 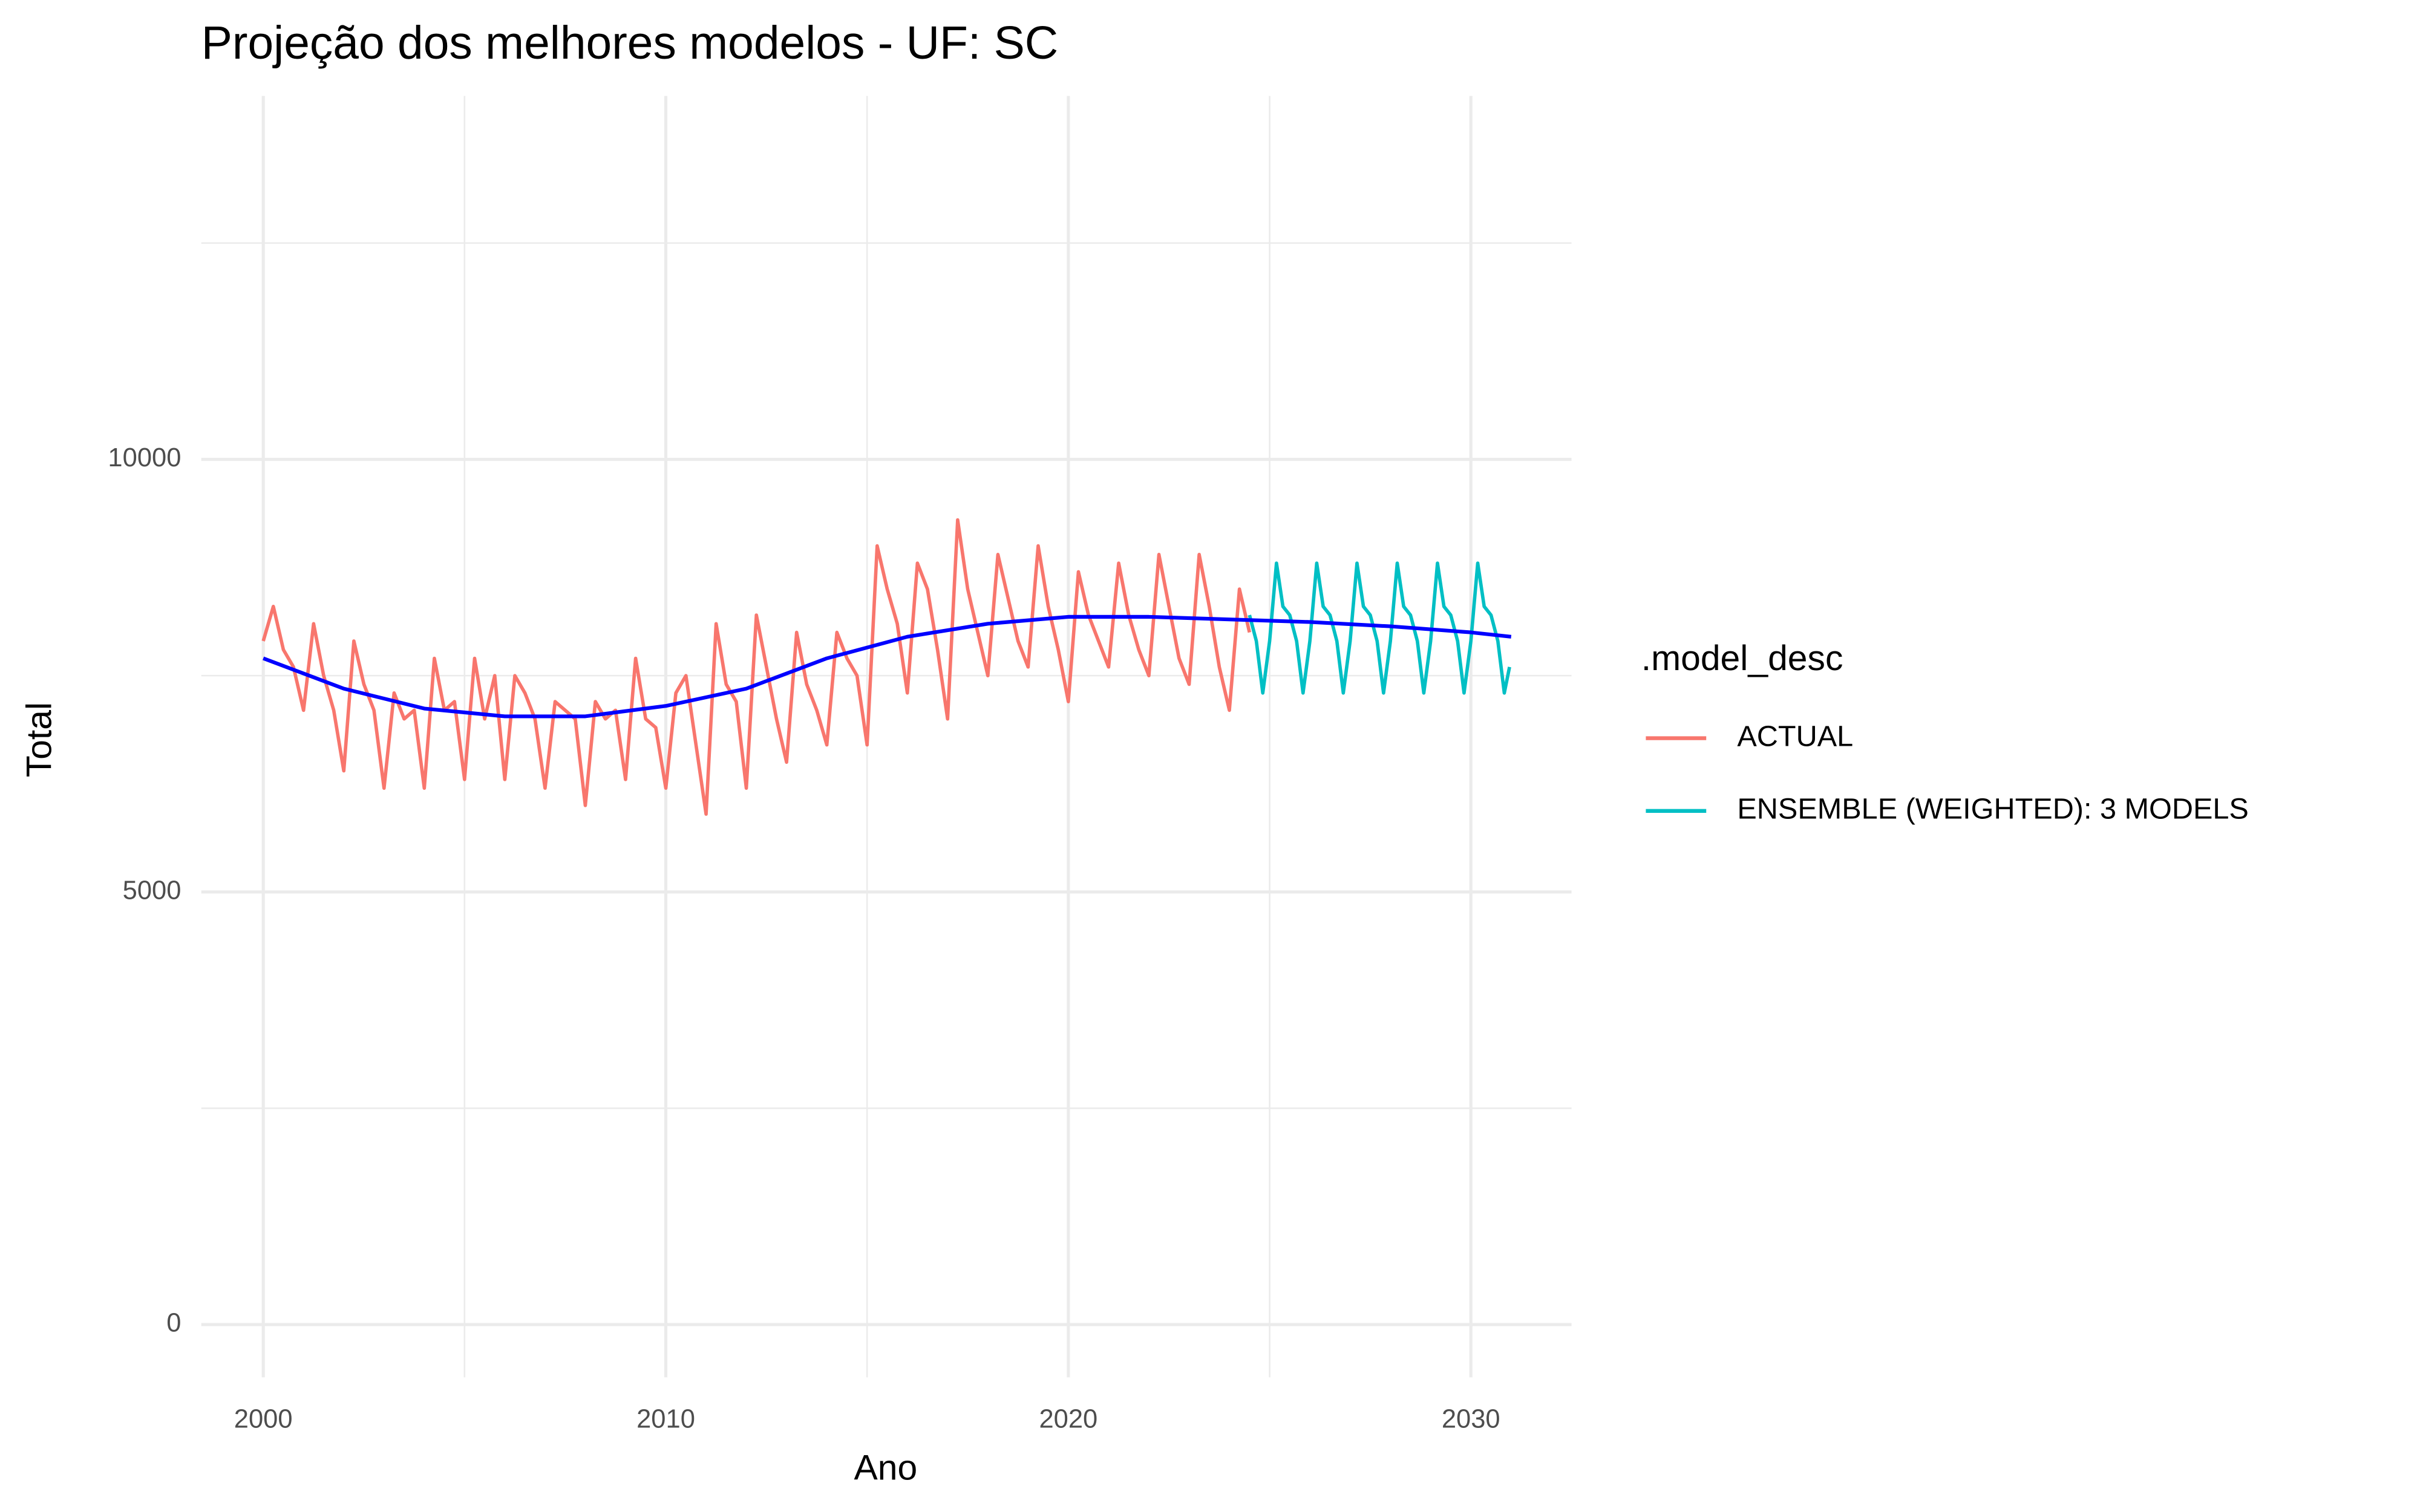 What do you see at coordinates (1471, 1419) in the screenshot?
I see `x-tick-label: 2030` at bounding box center [1471, 1419].